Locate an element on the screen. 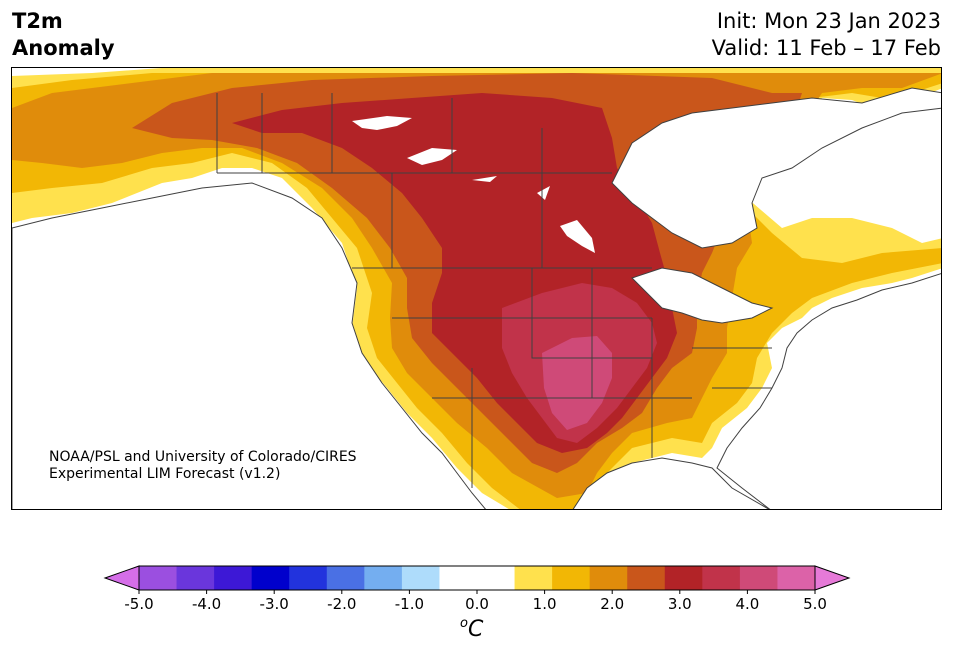  gulf-of-mexico is located at coordinates (671, 483).